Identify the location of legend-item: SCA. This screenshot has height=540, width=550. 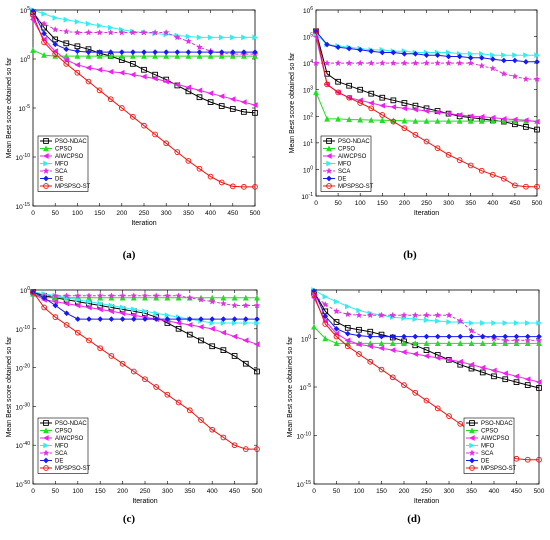
(53, 453).